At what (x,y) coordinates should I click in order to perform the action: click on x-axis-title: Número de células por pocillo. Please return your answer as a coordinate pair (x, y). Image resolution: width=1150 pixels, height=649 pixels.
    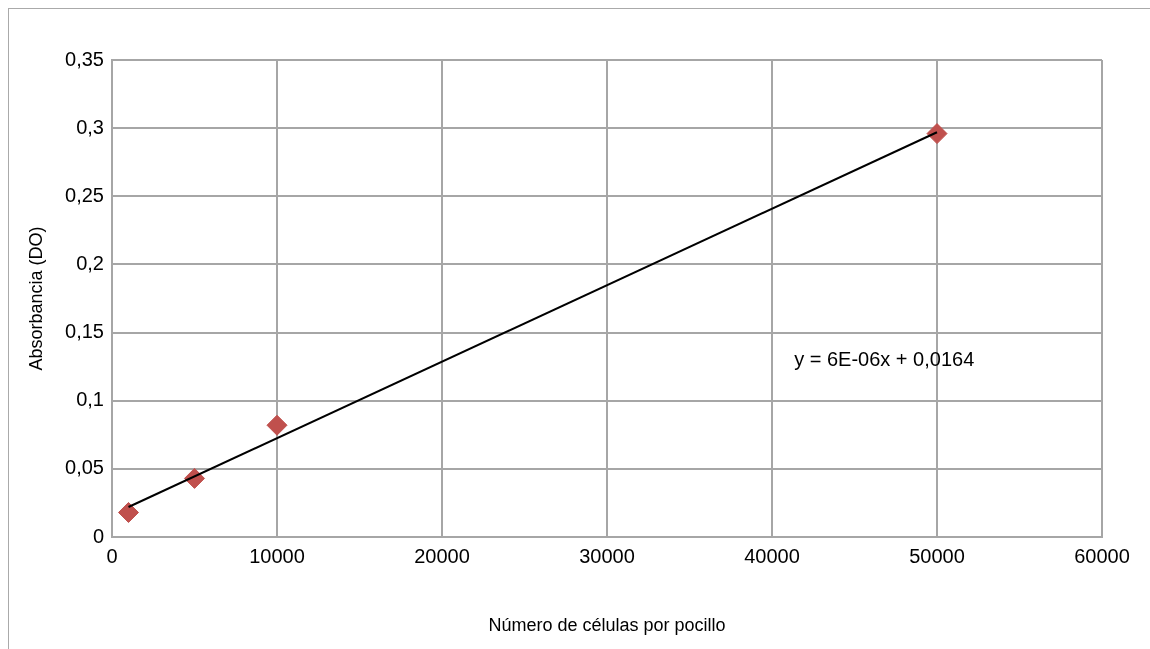
    Looking at the image, I should click on (607, 625).